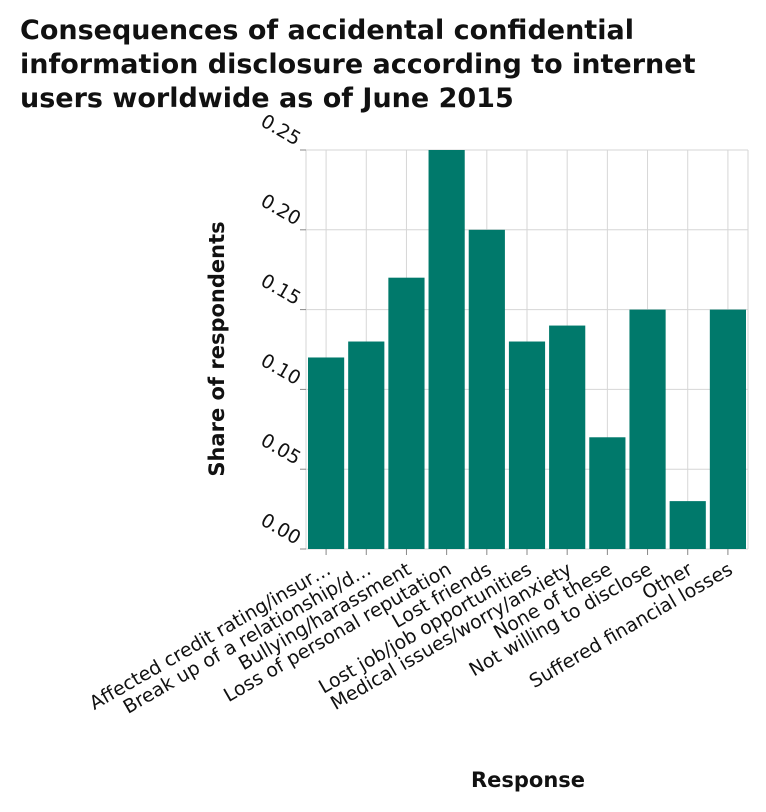 The height and width of the screenshot is (812, 766). I want to click on y-tick-label: 0.00, so click(281, 529).